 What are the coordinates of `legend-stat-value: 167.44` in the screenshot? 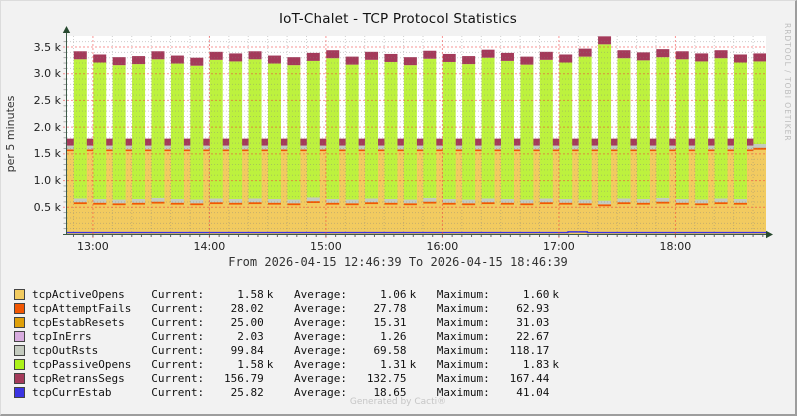 It's located at (529, 378).